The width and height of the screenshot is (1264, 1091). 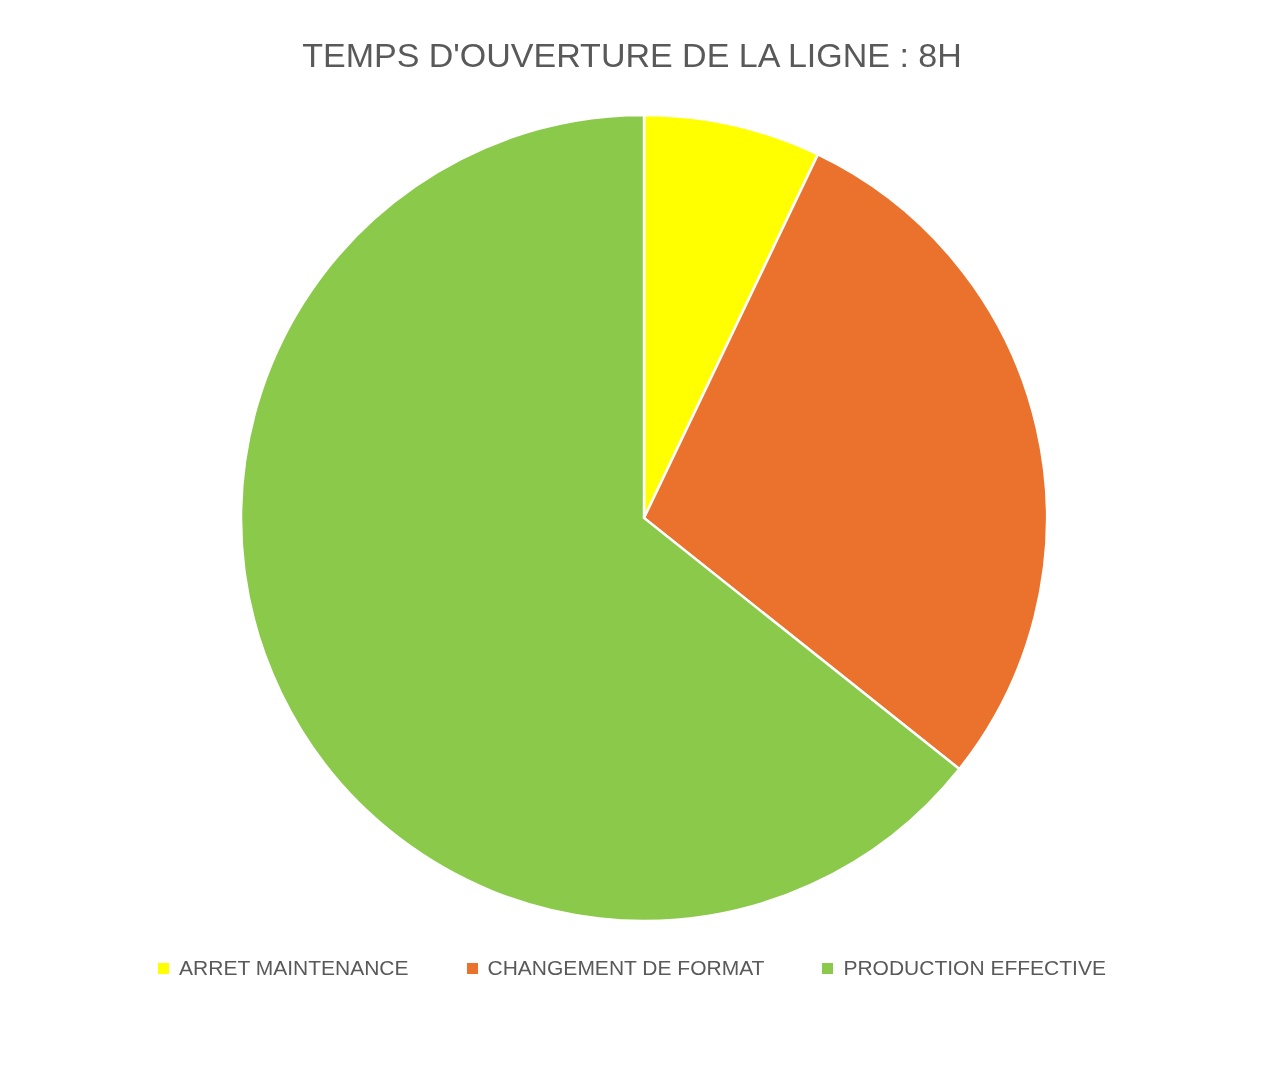 I want to click on legend-label: CHANGEMENT DE FORMAT, so click(x=626, y=968).